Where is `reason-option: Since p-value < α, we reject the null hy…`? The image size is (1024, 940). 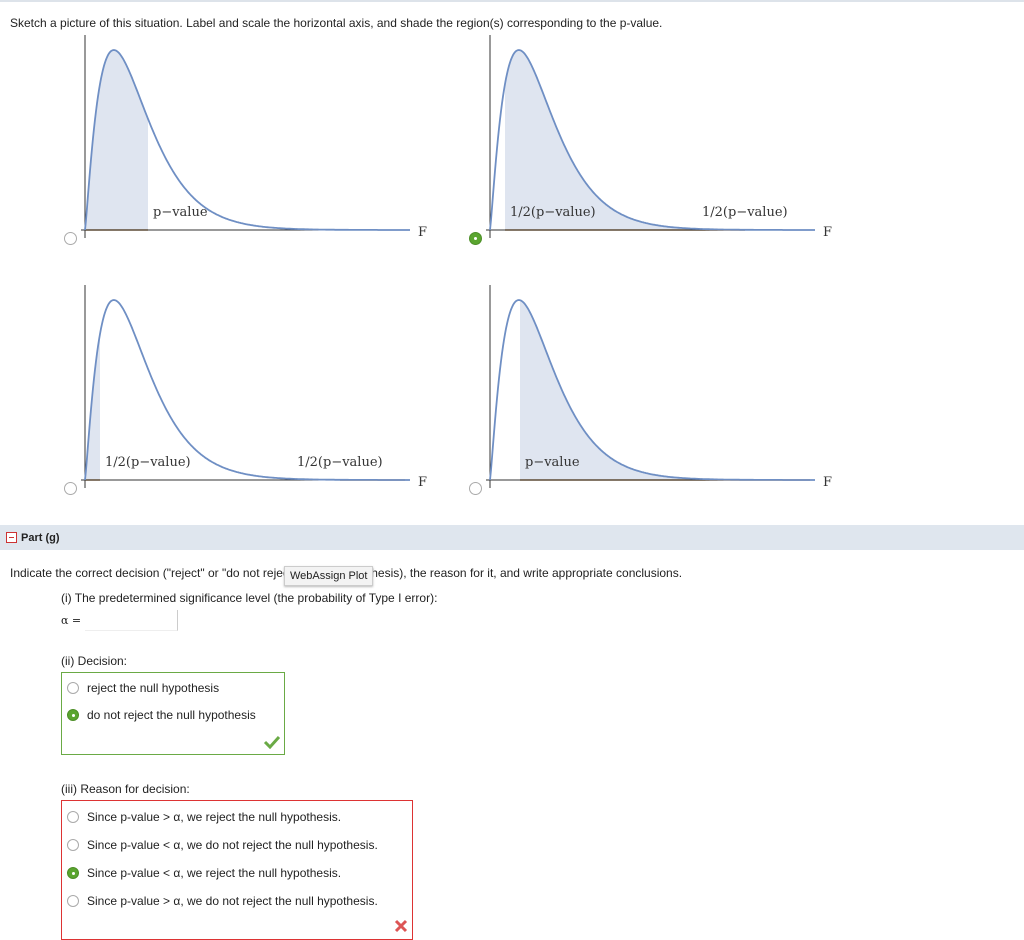 reason-option: Since p-value < α, we reject the null hy… is located at coordinates (214, 873).